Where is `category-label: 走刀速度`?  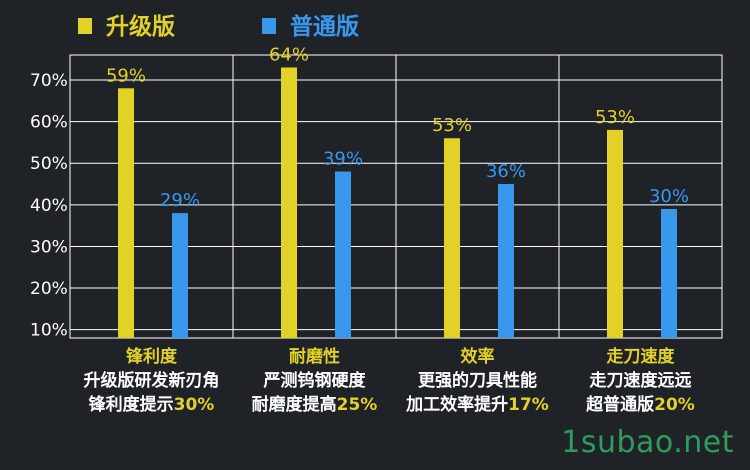
category-label: 走刀速度 is located at coordinates (641, 356).